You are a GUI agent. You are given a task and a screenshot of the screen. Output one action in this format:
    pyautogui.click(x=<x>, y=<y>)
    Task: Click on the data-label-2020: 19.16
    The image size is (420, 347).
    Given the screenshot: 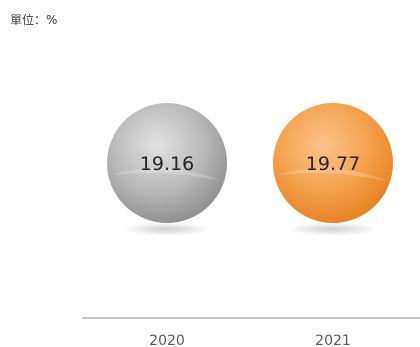 What is the action you would take?
    pyautogui.click(x=167, y=164)
    